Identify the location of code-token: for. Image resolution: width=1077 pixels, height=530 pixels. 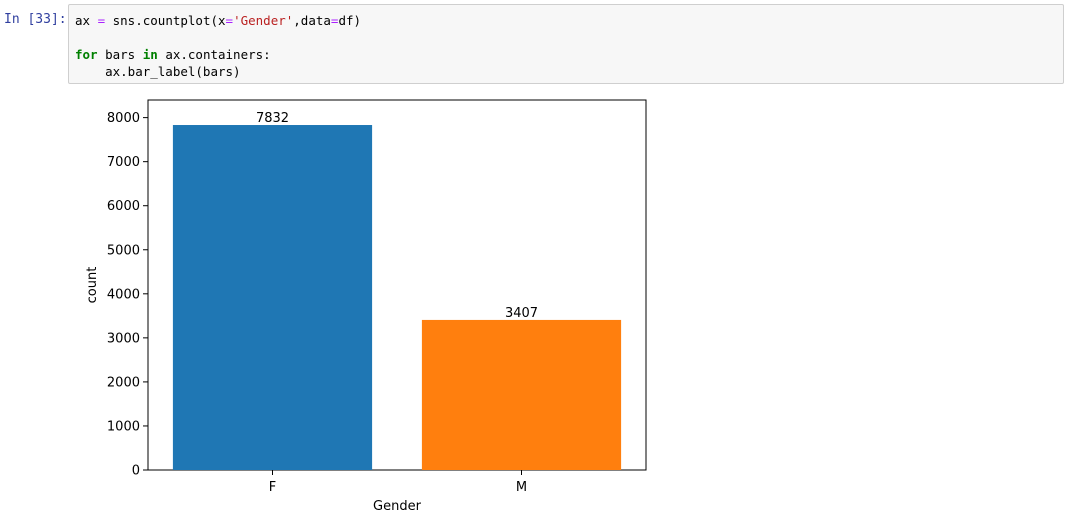
(86, 54).